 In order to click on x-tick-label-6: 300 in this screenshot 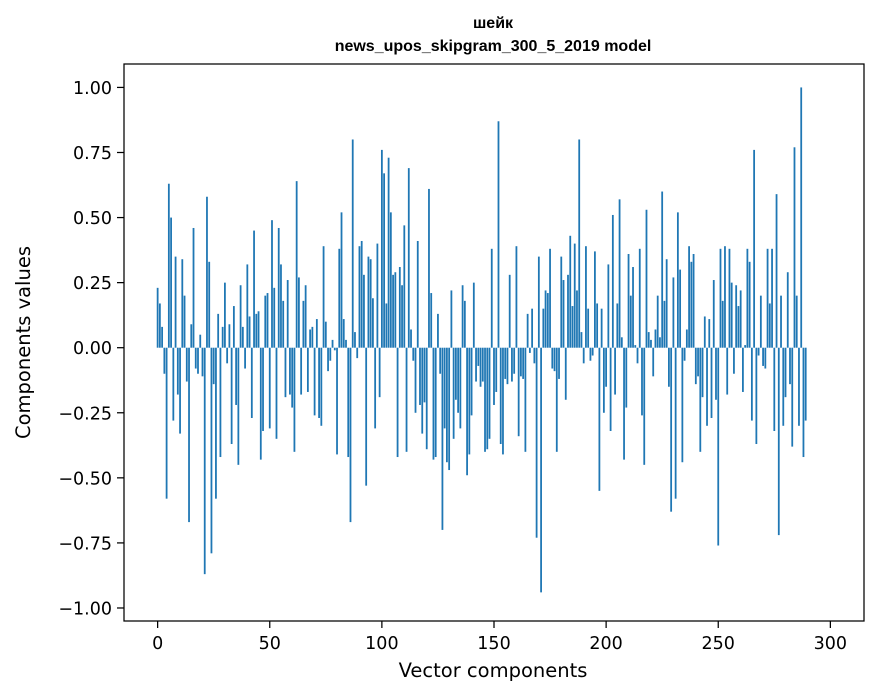, I will do `click(830, 644)`.